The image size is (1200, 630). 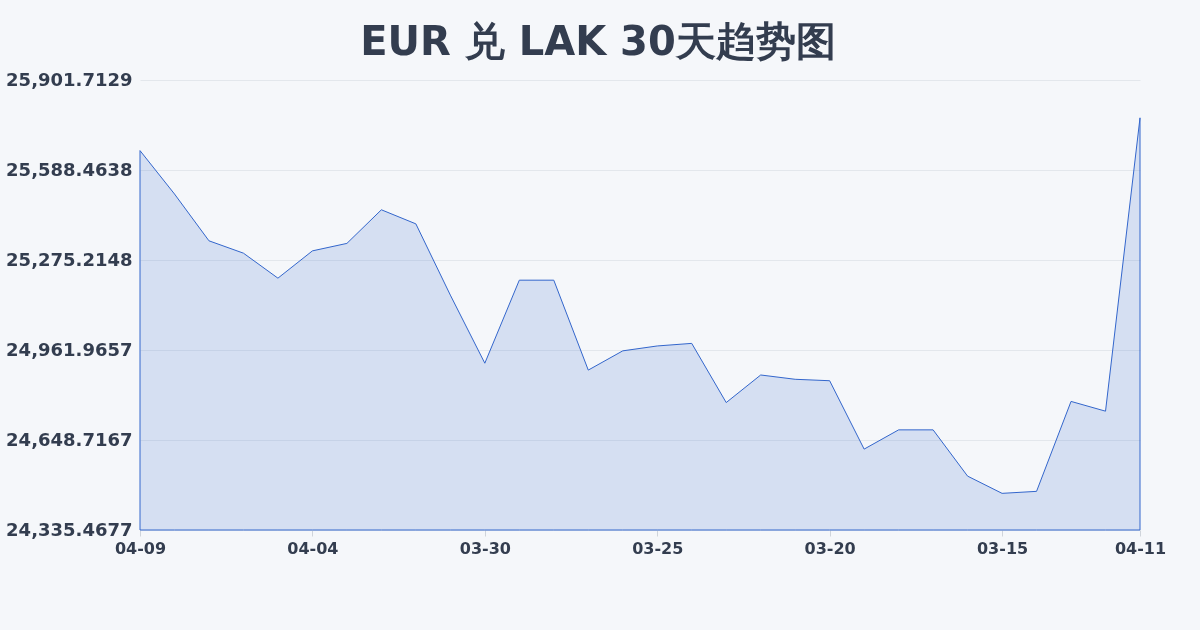 What do you see at coordinates (69, 169) in the screenshot?
I see `y-tick-label: 25,588.4638` at bounding box center [69, 169].